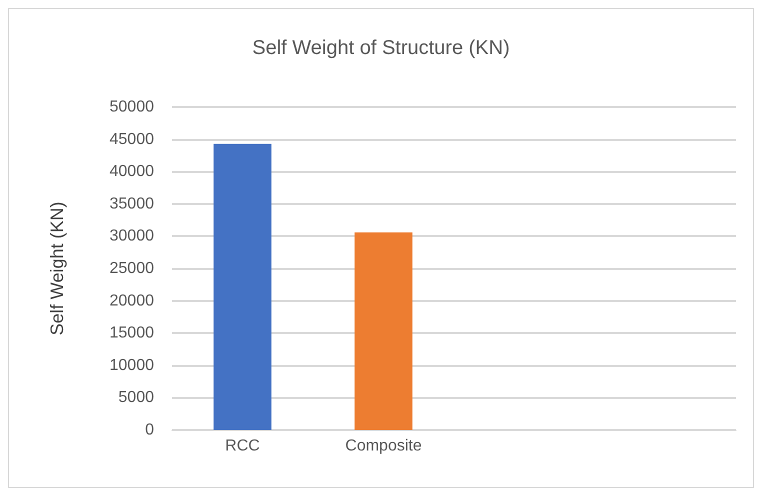 The image size is (762, 496). I want to click on y-tick-label: 30000, so click(132, 236).